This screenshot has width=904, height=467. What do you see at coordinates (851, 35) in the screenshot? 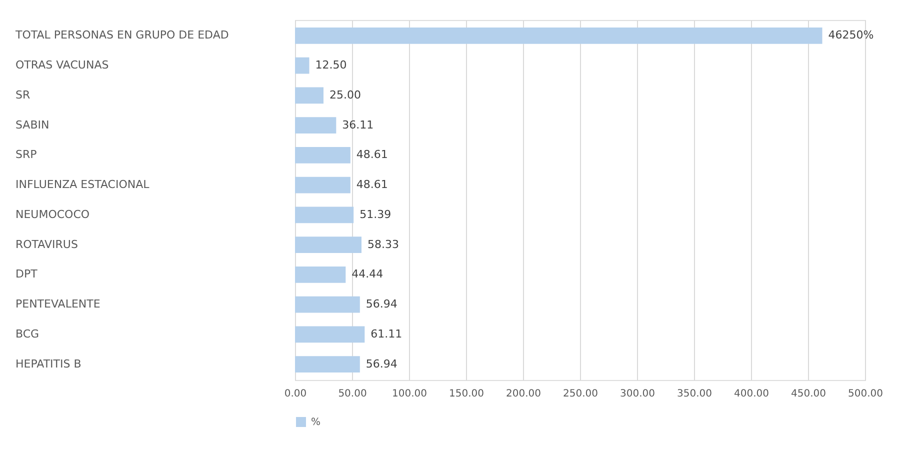
I see `data-label: 46250%` at bounding box center [851, 35].